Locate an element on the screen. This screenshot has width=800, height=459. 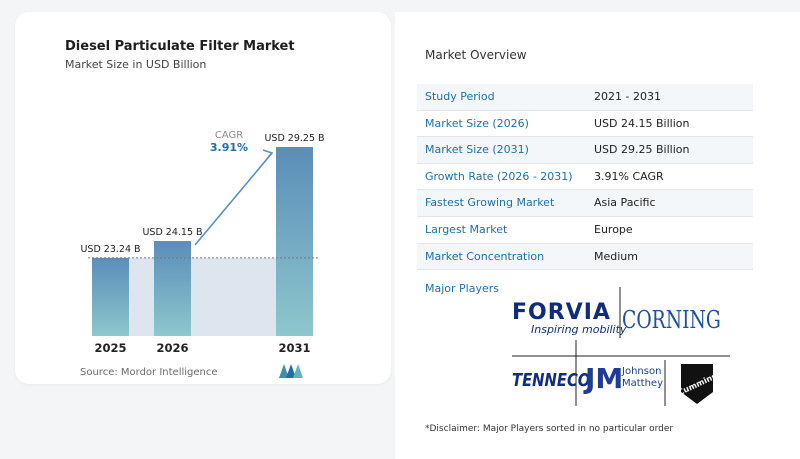
reference-band is located at coordinates (202, 296).